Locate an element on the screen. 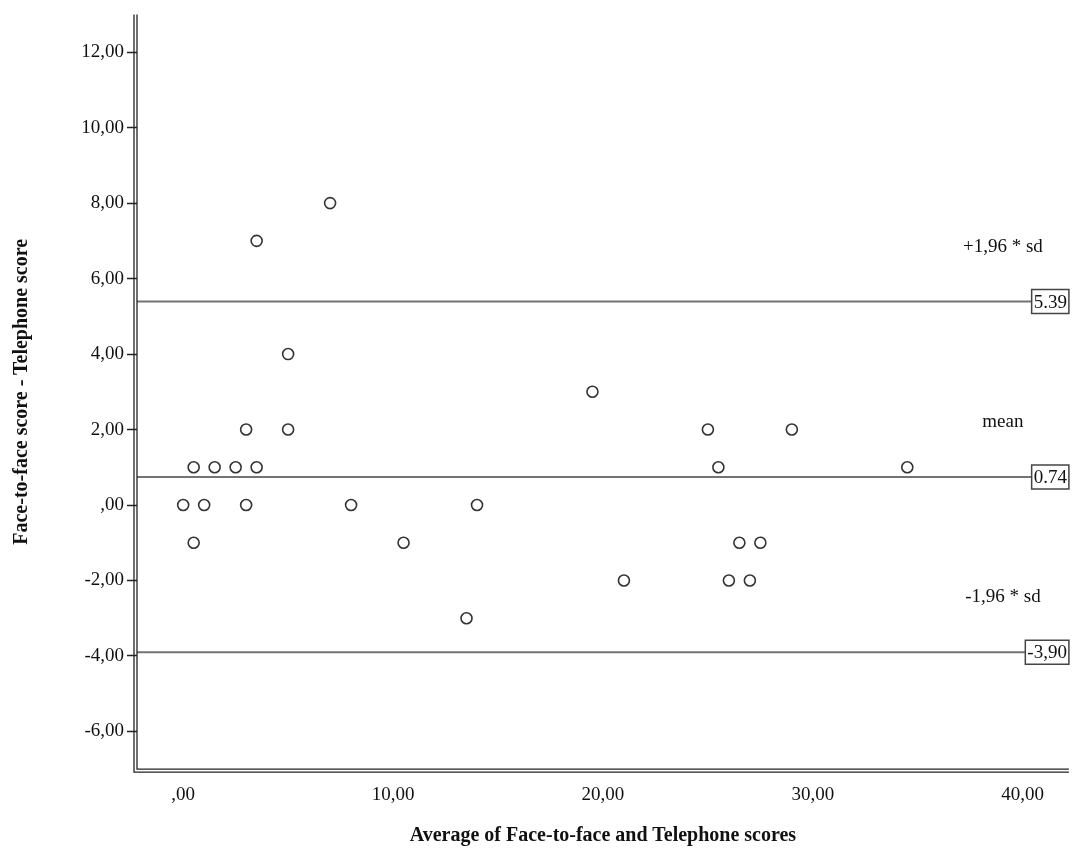  ref-line-label: -3,90 is located at coordinates (1047, 652).